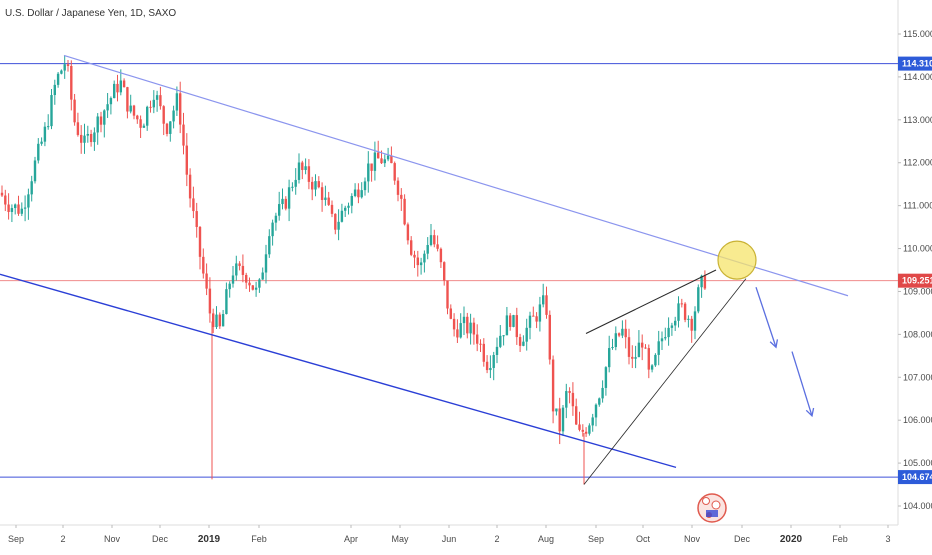 This screenshot has height=555, width=932. Describe the element at coordinates (651, 301) in the screenshot. I see `trendline-wedge-upper` at that location.